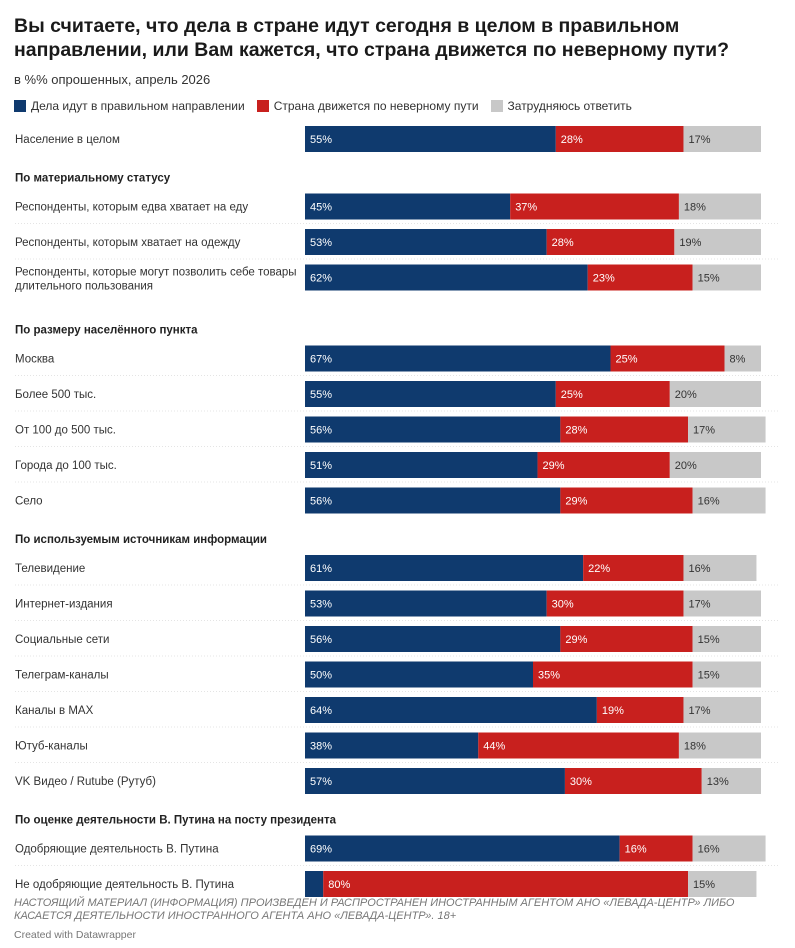 The image size is (795, 948). Describe the element at coordinates (563, 243) in the screenshot. I see `value-label-wrong: 28%` at that location.